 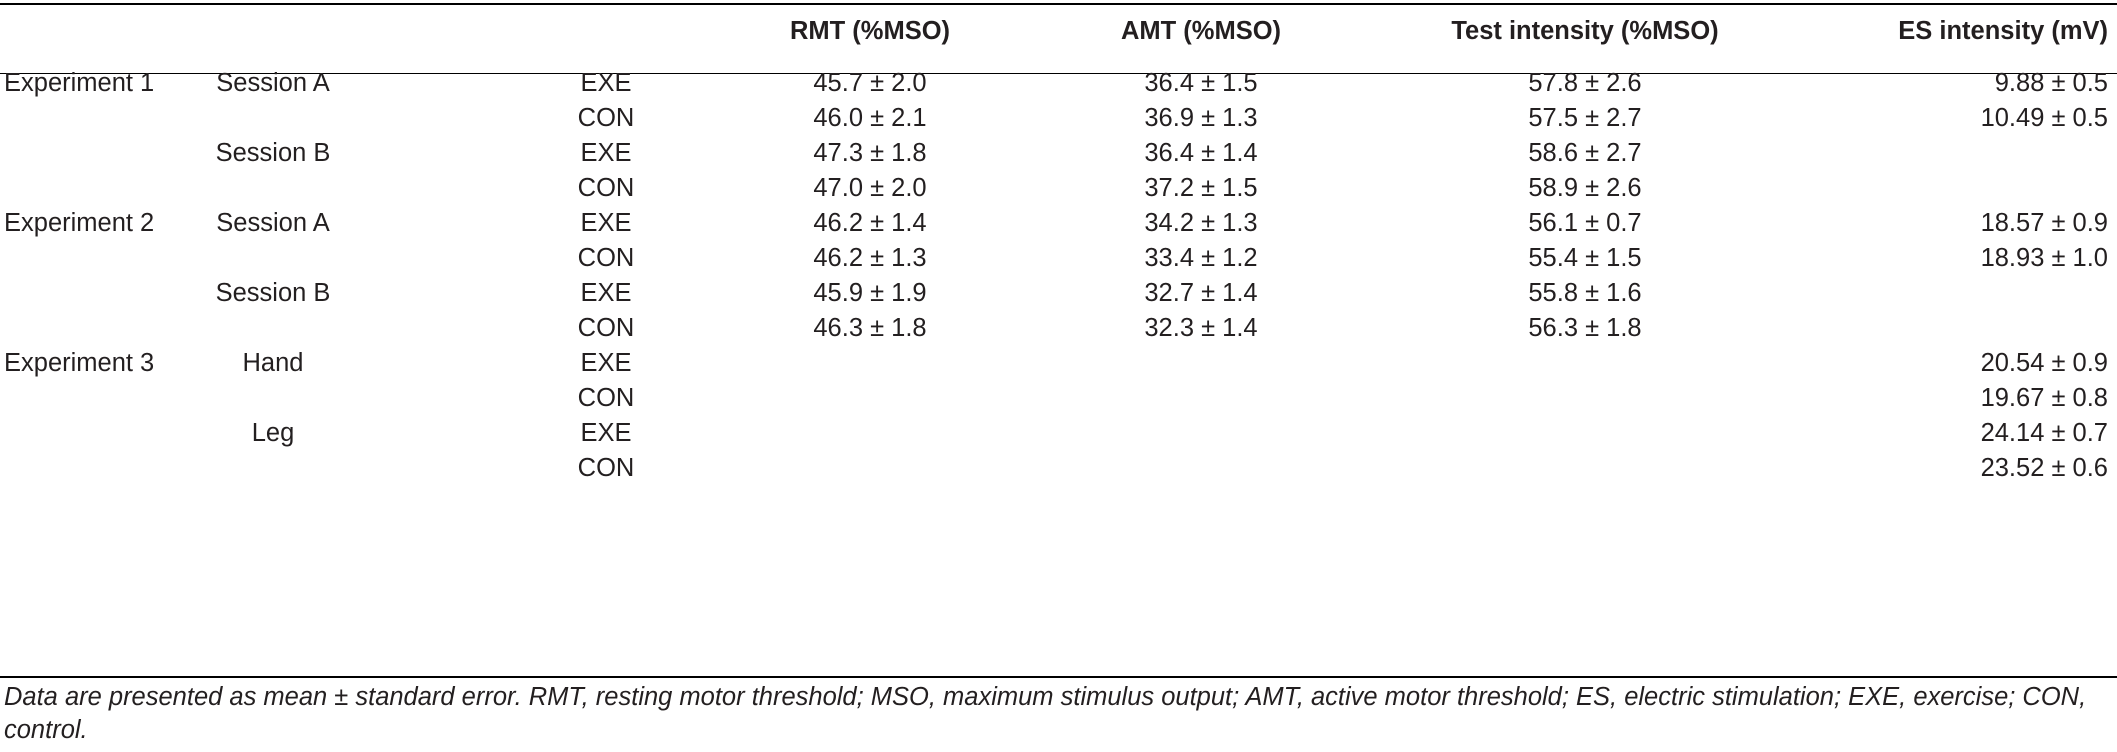 I want to click on cell-amt: 36.4 ± 1.5, so click(x=1201, y=83).